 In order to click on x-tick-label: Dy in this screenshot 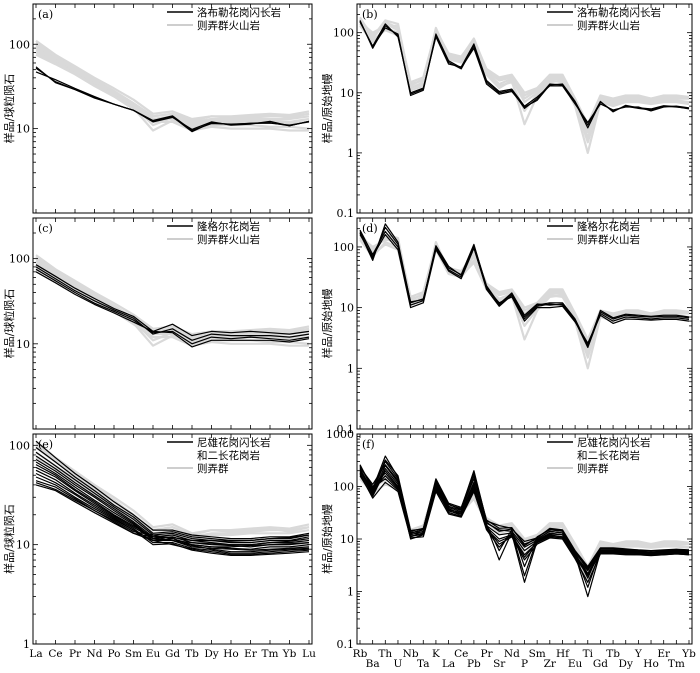, I will do `click(626, 663)`.